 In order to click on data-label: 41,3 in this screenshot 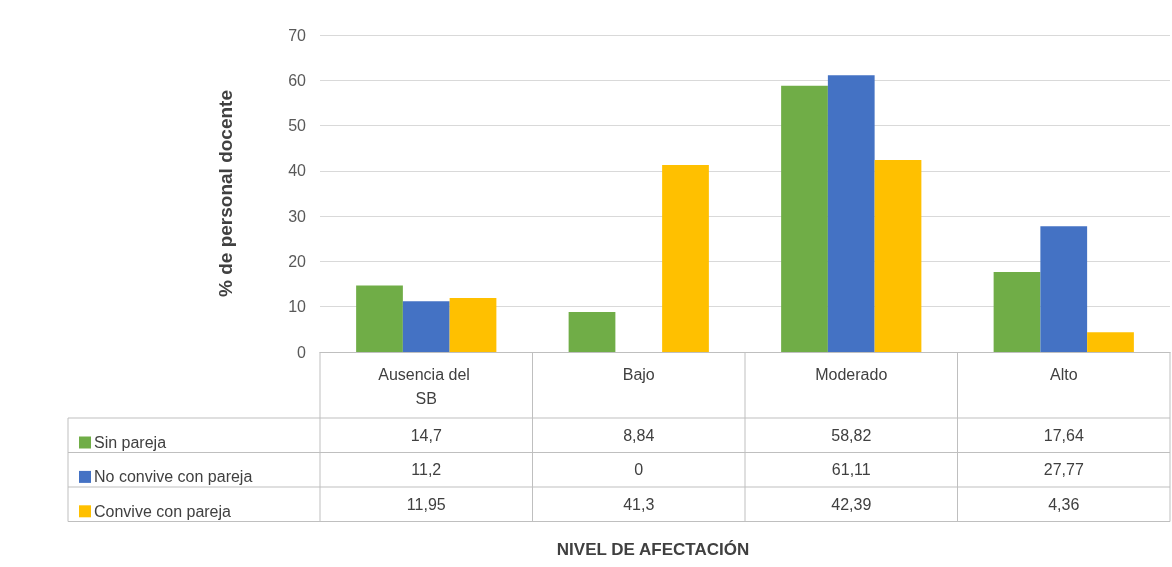, I will do `click(639, 504)`.